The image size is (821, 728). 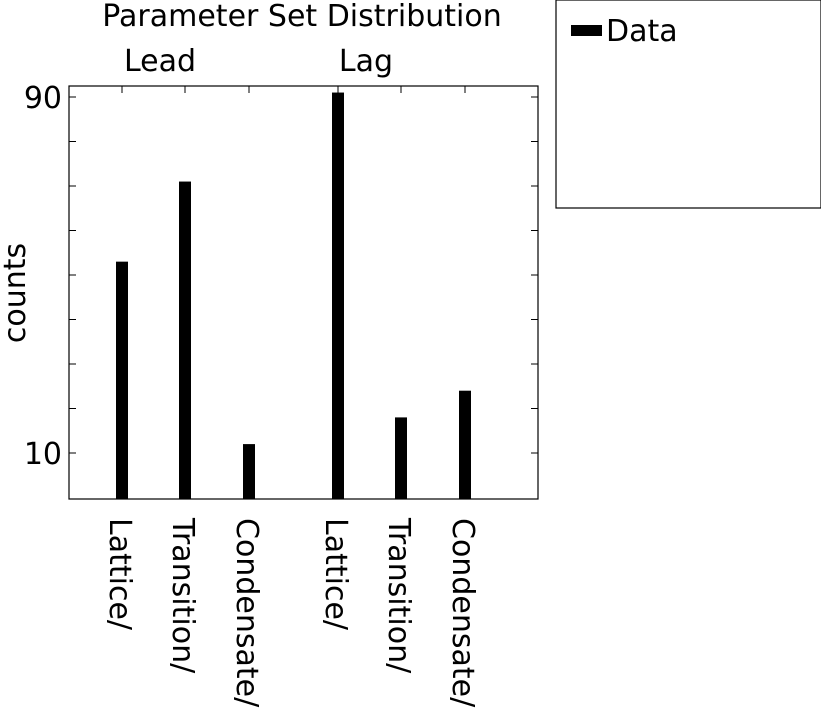 I want to click on group-label-lead: Lead, so click(x=160, y=61).